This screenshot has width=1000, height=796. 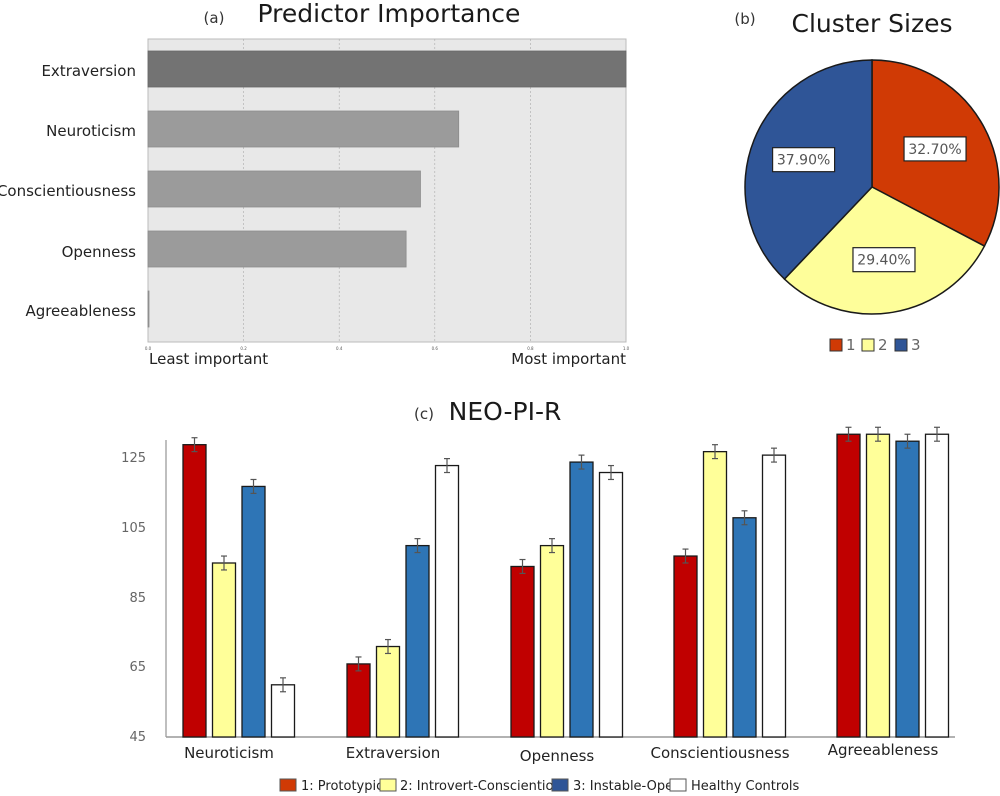 What do you see at coordinates (137, 737) in the screenshot?
I see `c-y-tick-label: 45` at bounding box center [137, 737].